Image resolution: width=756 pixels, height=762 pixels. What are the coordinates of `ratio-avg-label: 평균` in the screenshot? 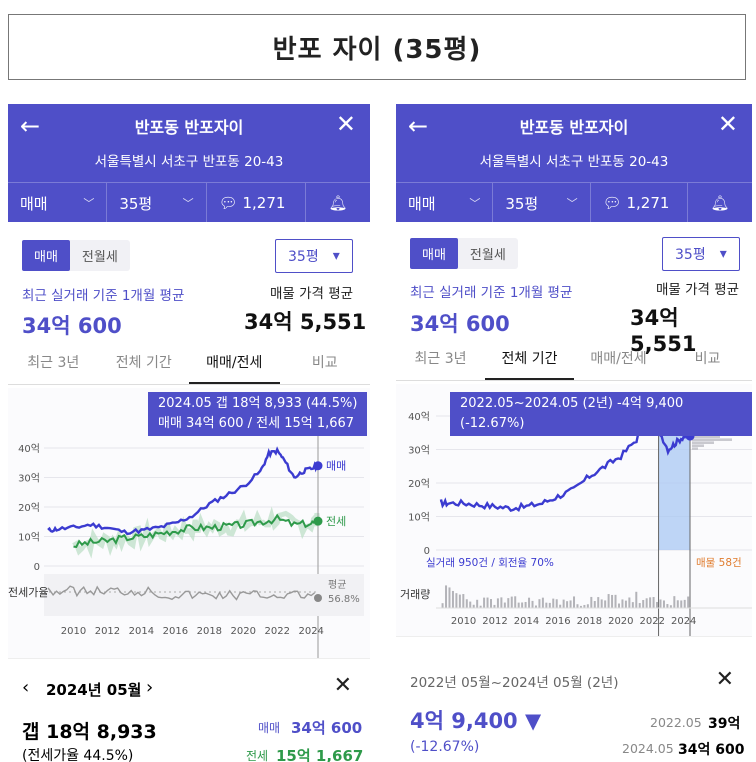 It's located at (337, 585).